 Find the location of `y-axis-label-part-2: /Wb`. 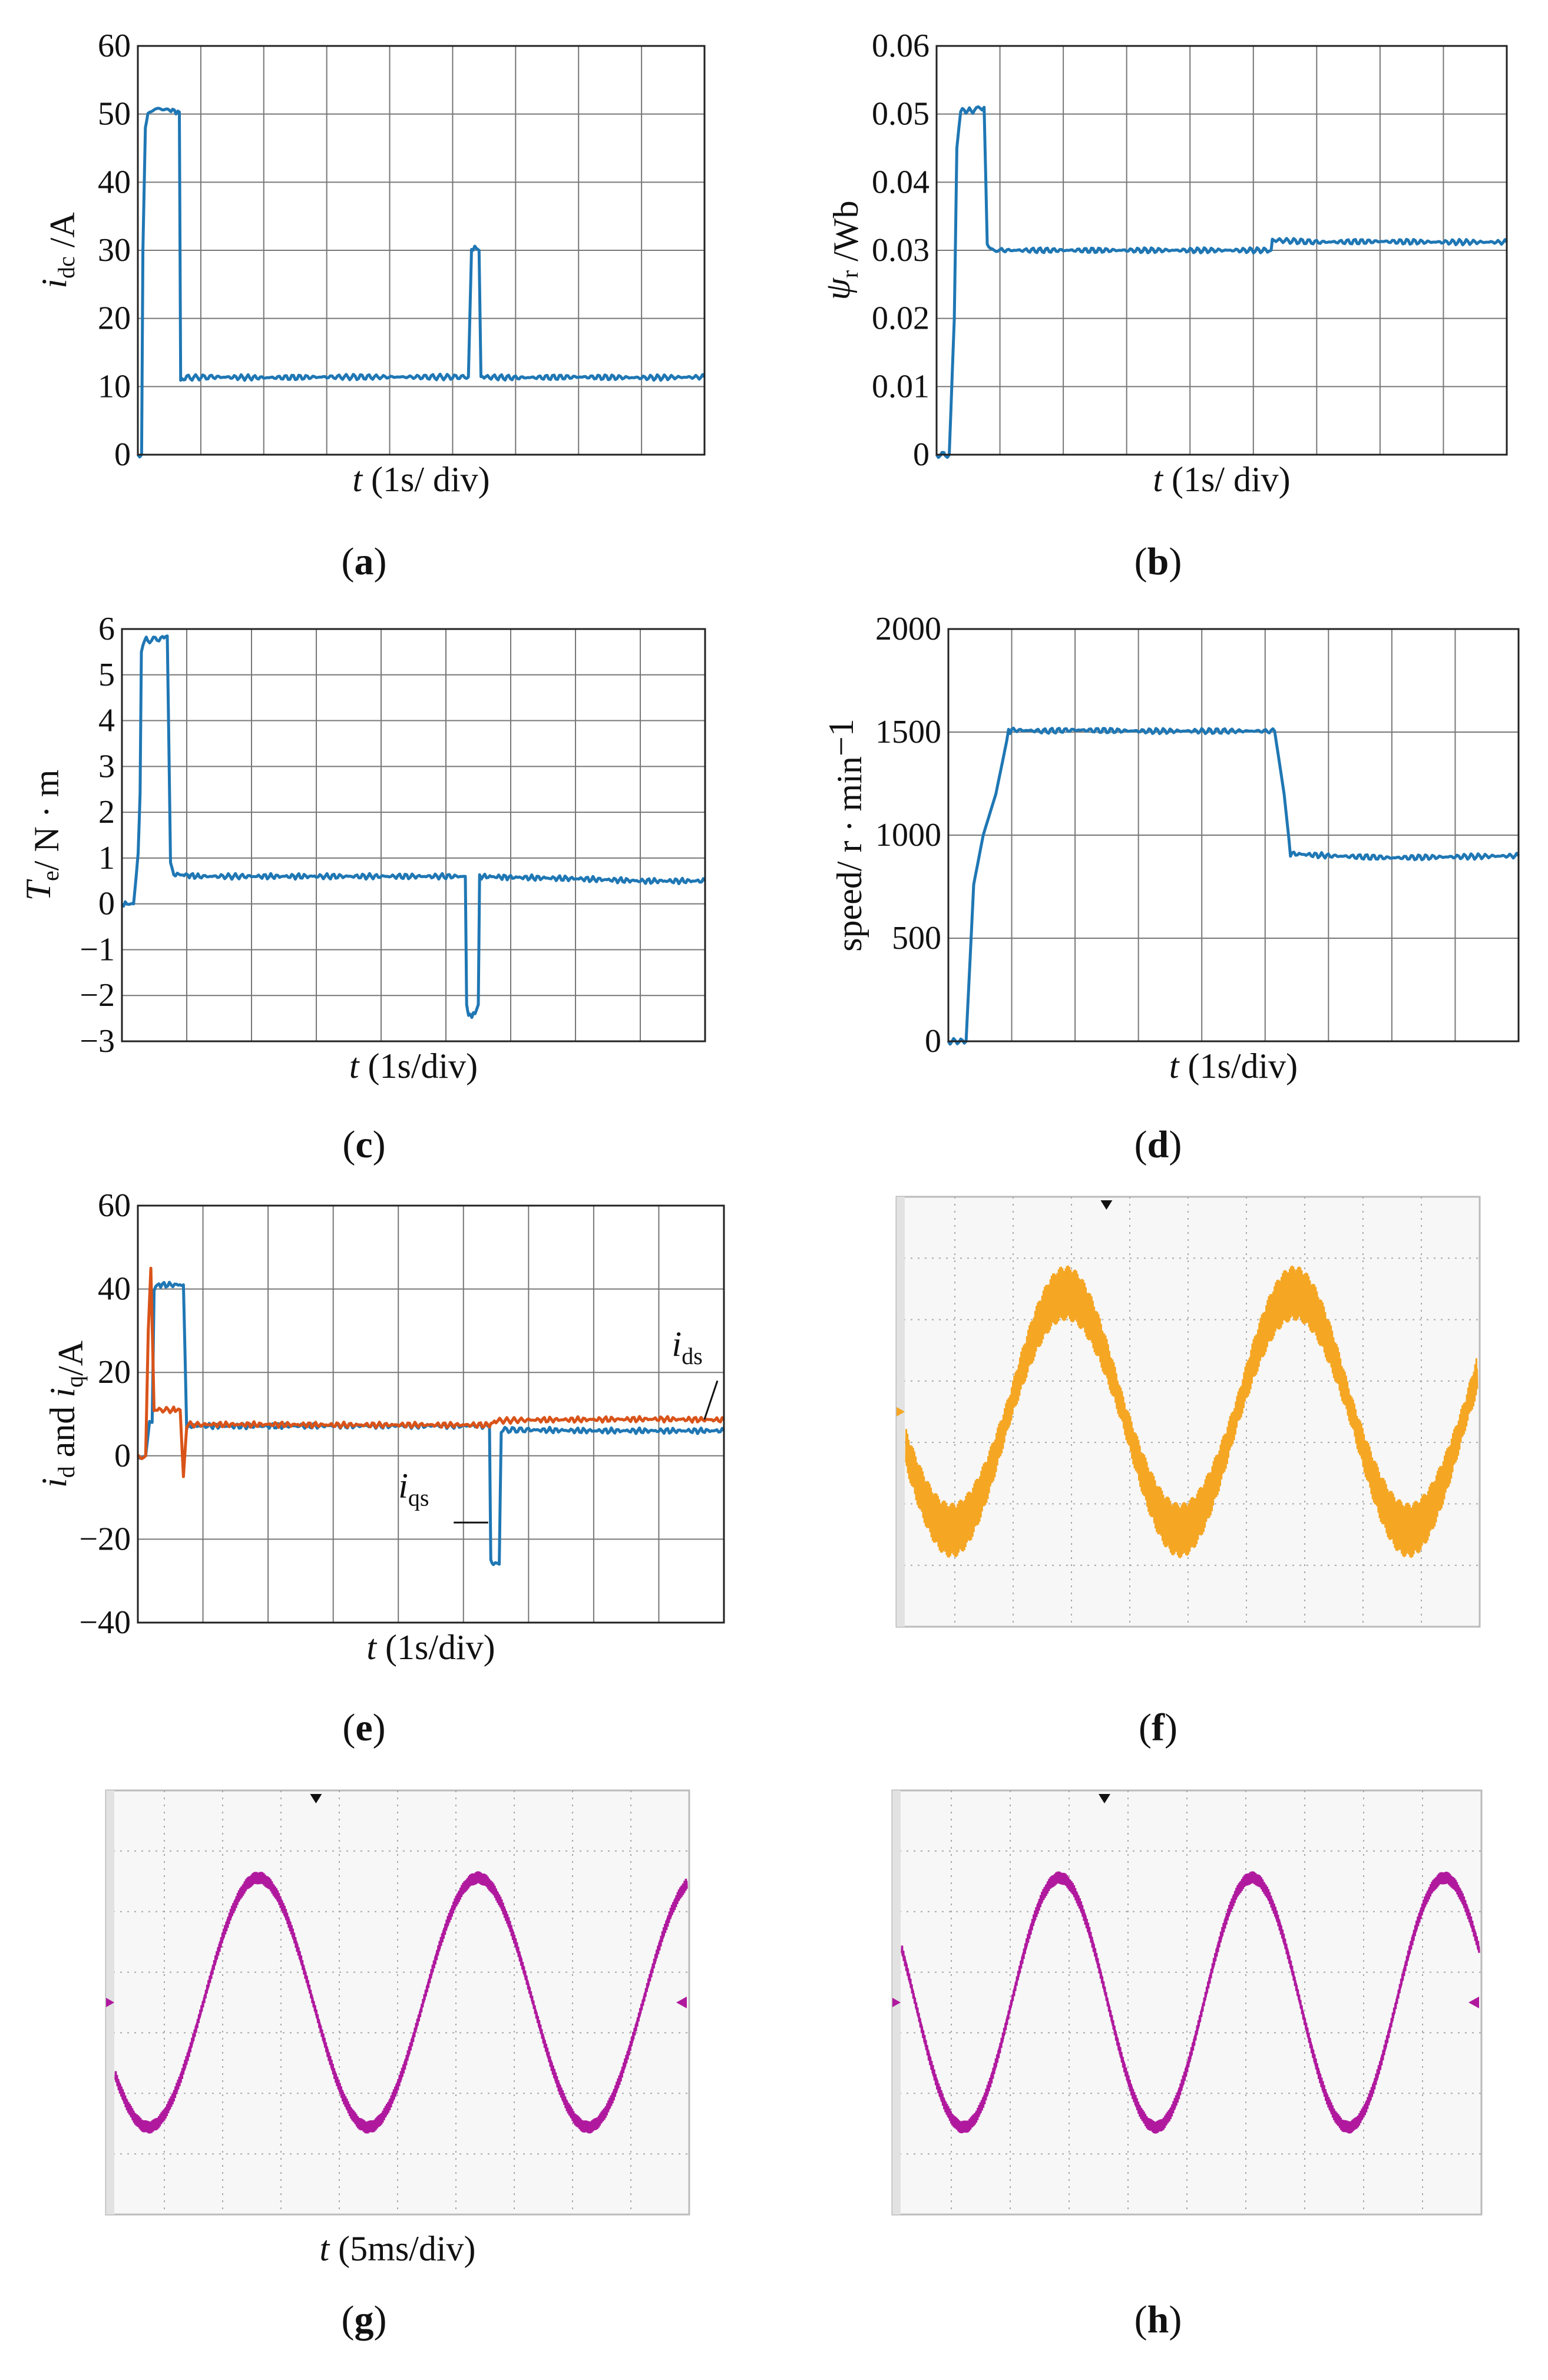

y-axis-label-part-2: /Wb is located at coordinates (845, 235).